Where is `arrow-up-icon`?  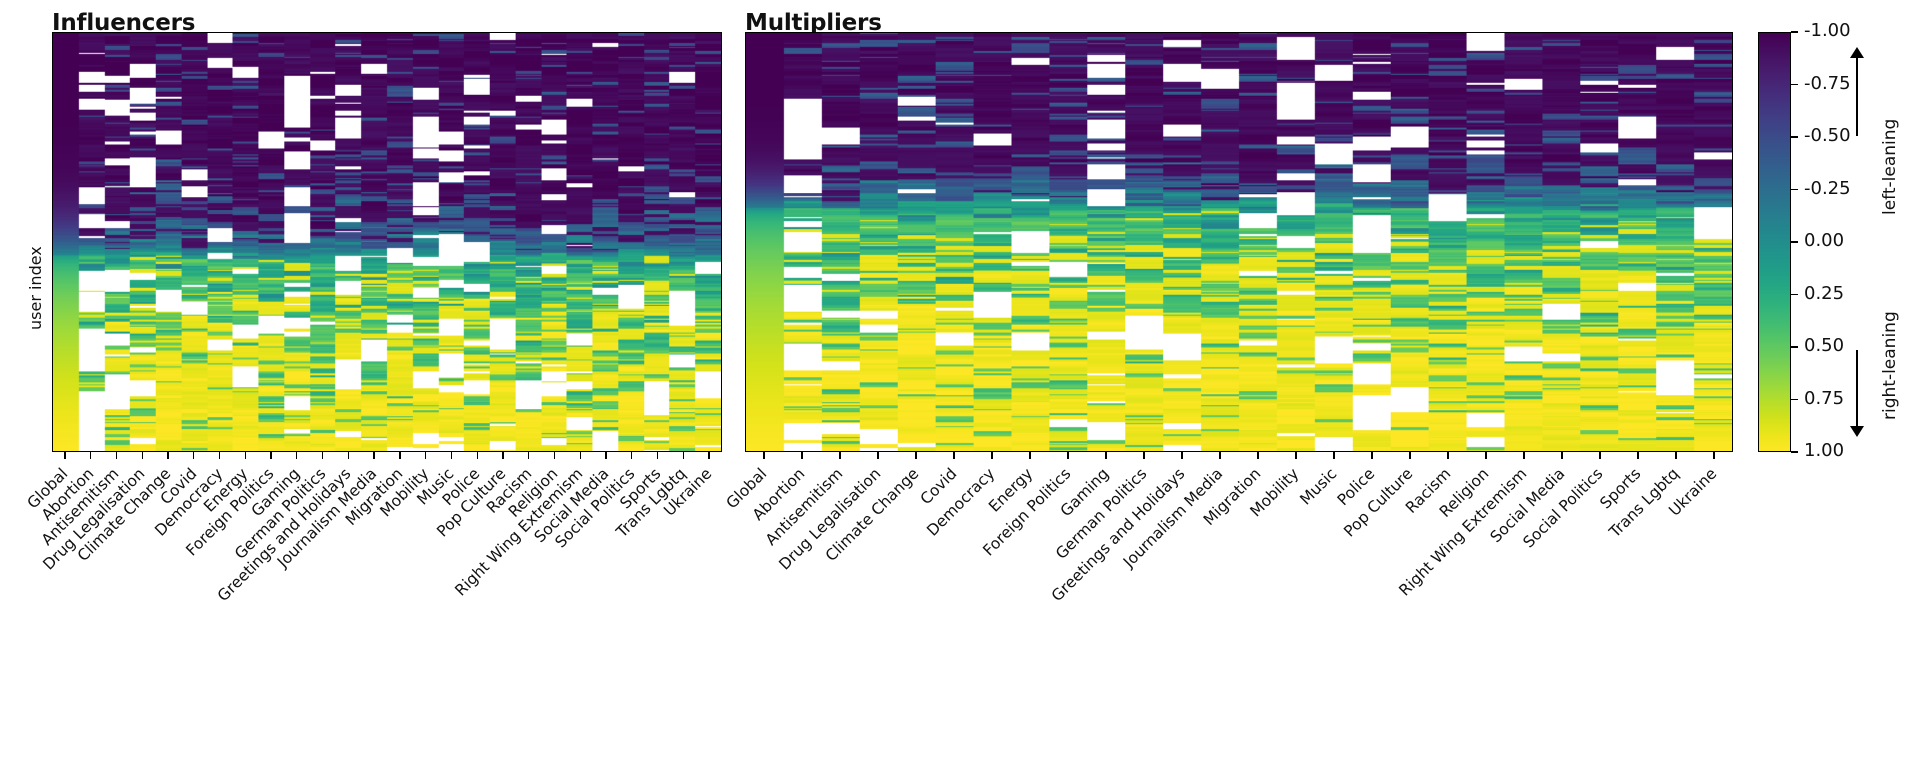 arrow-up-icon is located at coordinates (1857, 52).